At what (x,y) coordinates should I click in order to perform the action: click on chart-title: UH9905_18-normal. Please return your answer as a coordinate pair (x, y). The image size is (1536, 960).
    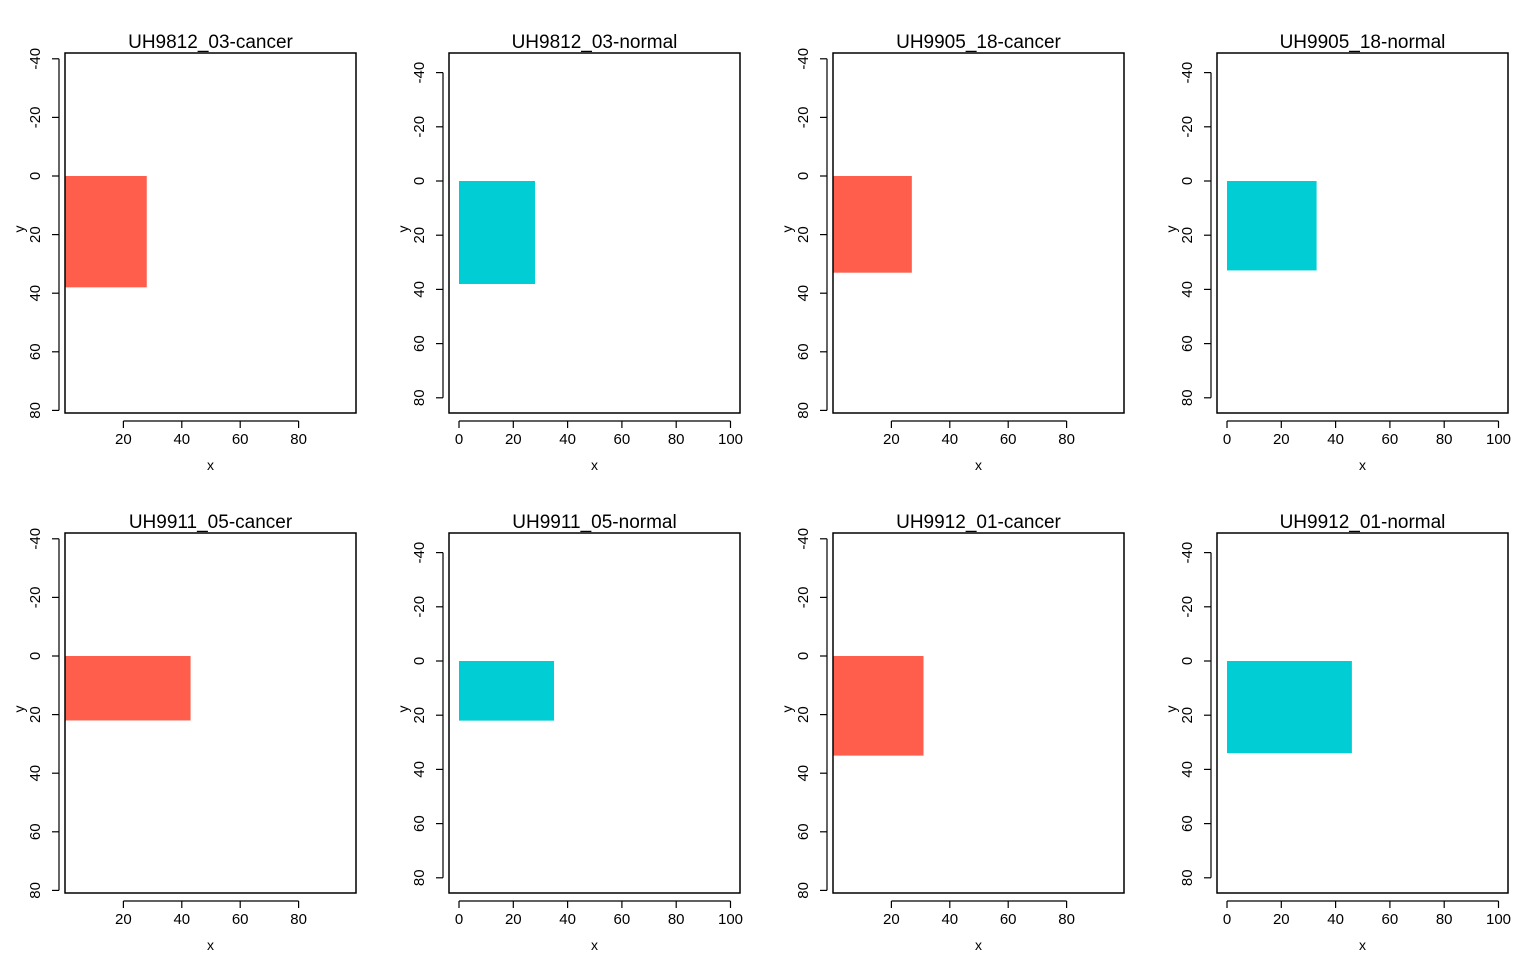
    Looking at the image, I should click on (1363, 42).